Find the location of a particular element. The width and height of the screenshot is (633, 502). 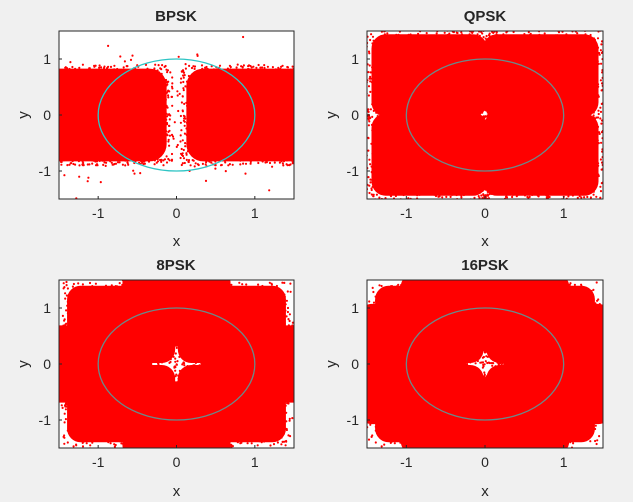

subplot-title: QPSK is located at coordinates (485, 16).